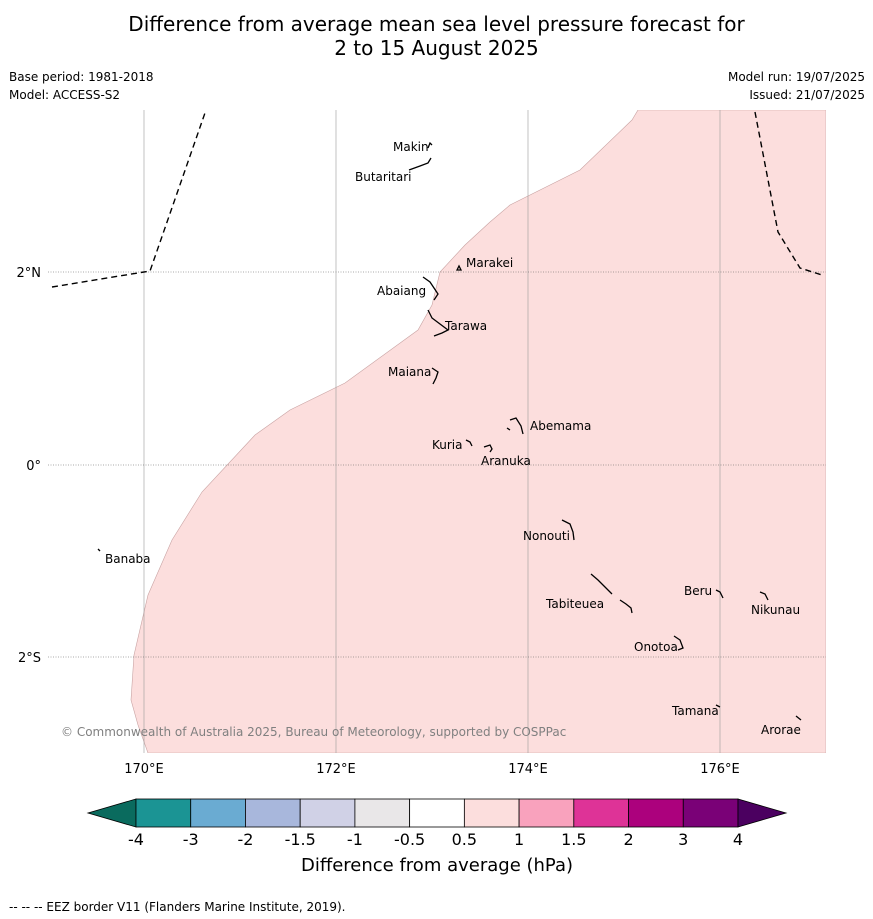  Describe the element at coordinates (568, 530) in the screenshot. I see `nonouti-shape` at that location.